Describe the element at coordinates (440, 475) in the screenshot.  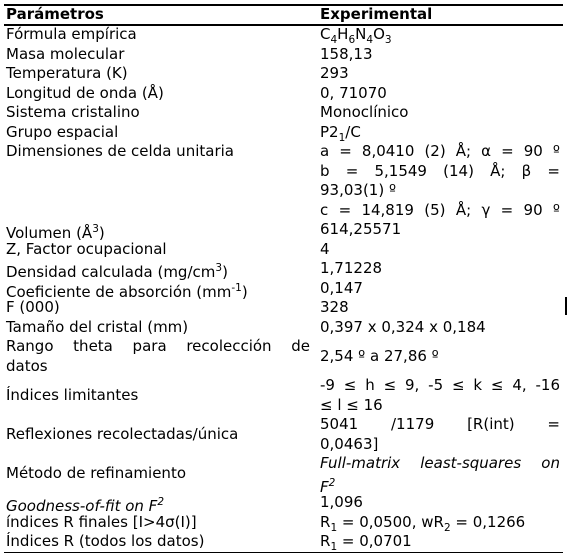
I see `param-value: Full-matrix least-squares on F2` at that location.